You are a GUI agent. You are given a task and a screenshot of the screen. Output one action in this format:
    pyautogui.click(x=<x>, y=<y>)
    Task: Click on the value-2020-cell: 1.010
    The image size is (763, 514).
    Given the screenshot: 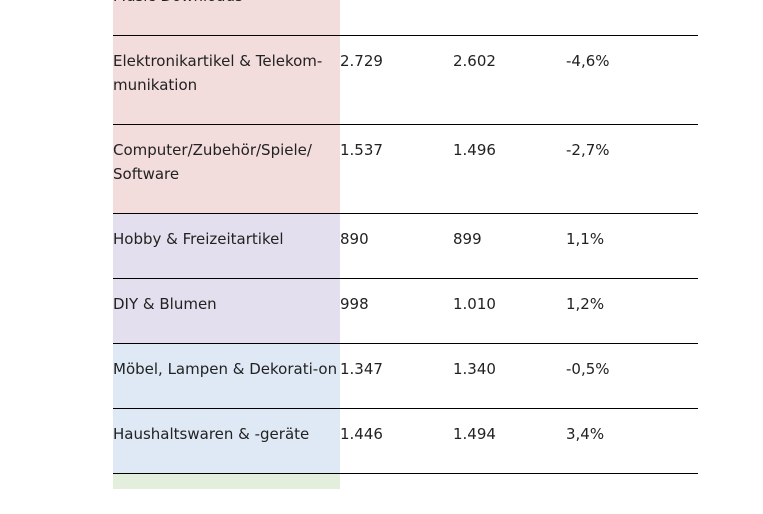 What is the action you would take?
    pyautogui.click(x=509, y=311)
    